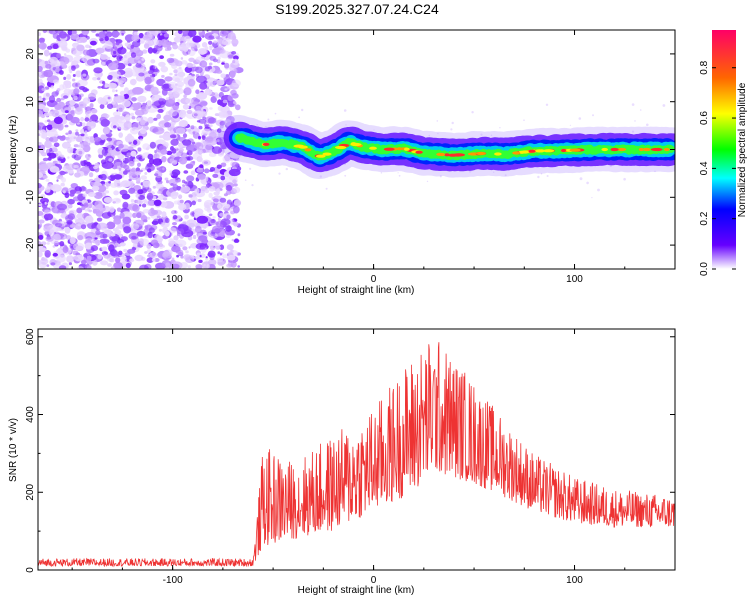  I want to click on snr-xtick-label: 100, so click(574, 580).